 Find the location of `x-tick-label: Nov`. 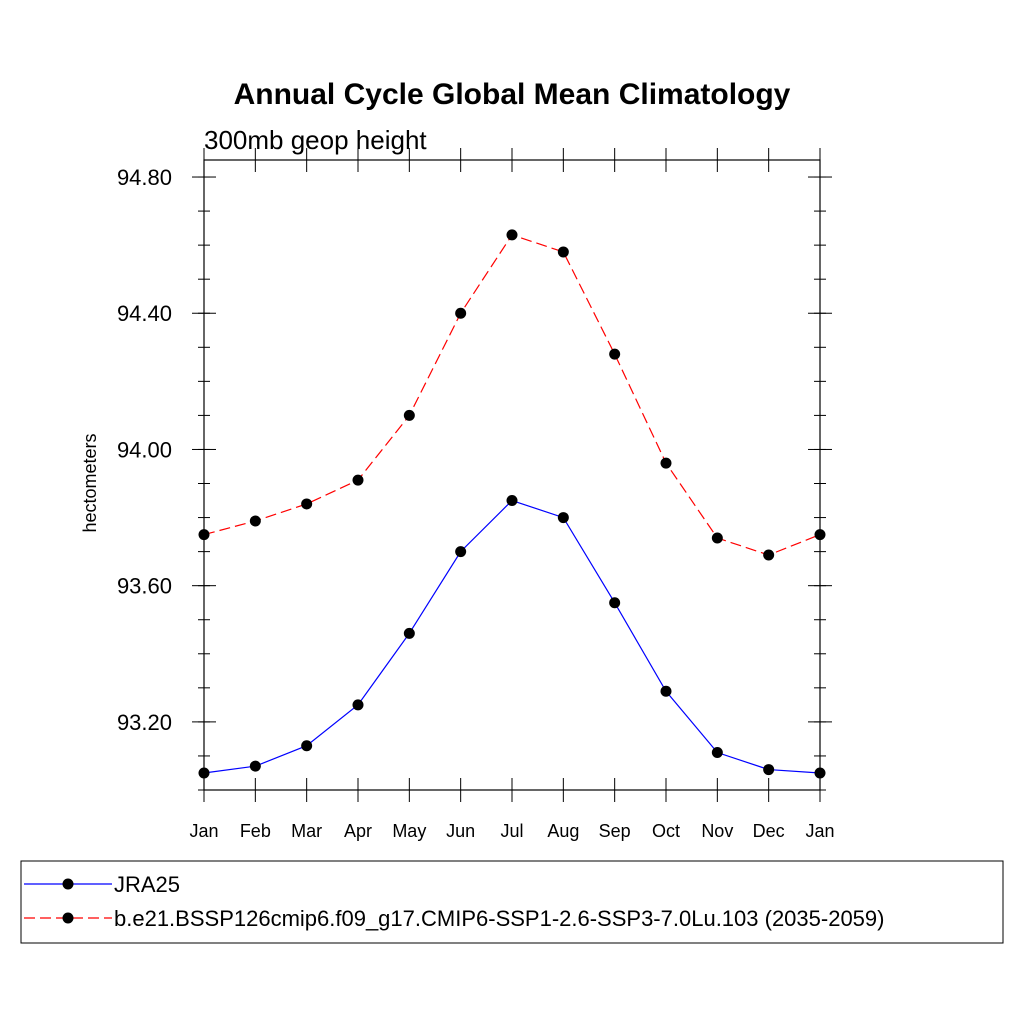

x-tick-label: Nov is located at coordinates (717, 831).